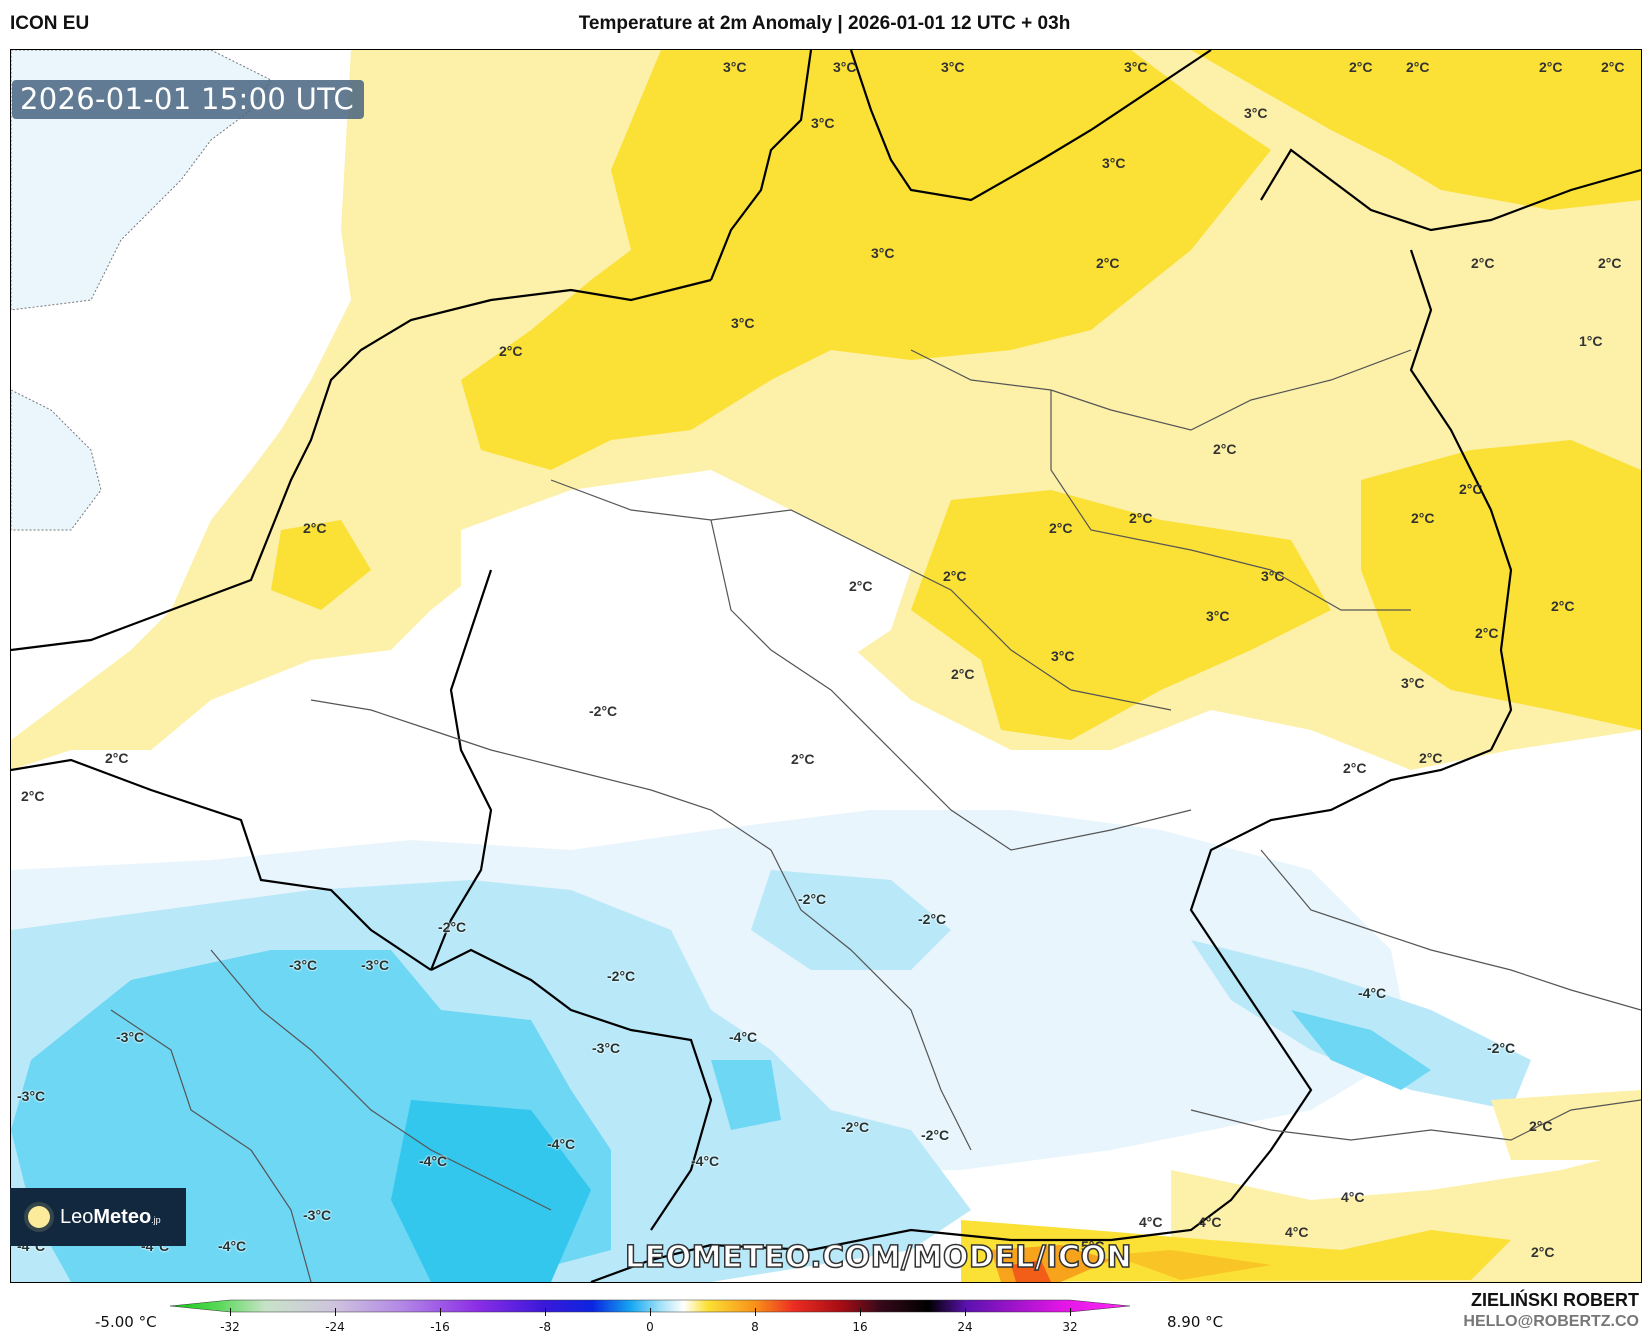  What do you see at coordinates (878, 1257) in the screenshot?
I see `watermark-url: LEOMETEO.COM/MODEL/ICON` at bounding box center [878, 1257].